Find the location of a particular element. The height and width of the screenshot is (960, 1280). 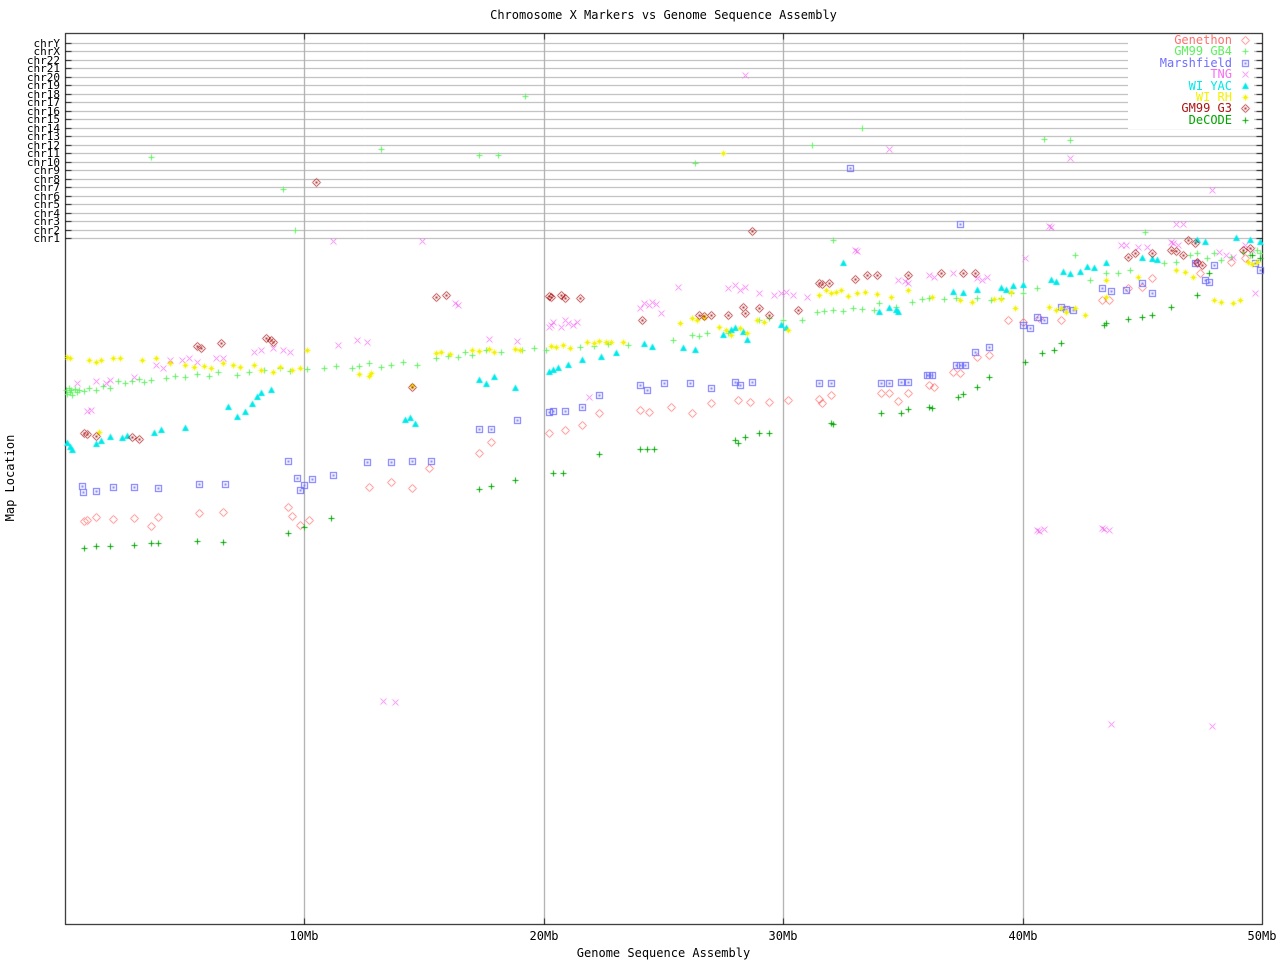

y-tick-label-chr8: chr8 is located at coordinates (47, 179).